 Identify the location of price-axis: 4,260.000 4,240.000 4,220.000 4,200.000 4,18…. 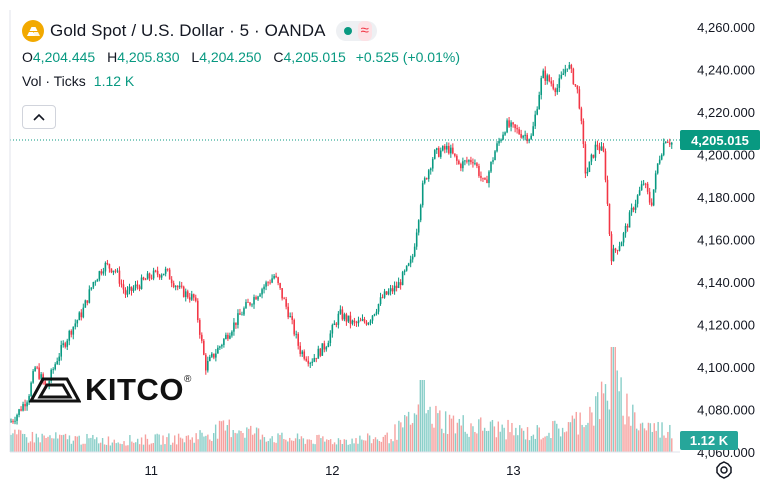
(726, 240).